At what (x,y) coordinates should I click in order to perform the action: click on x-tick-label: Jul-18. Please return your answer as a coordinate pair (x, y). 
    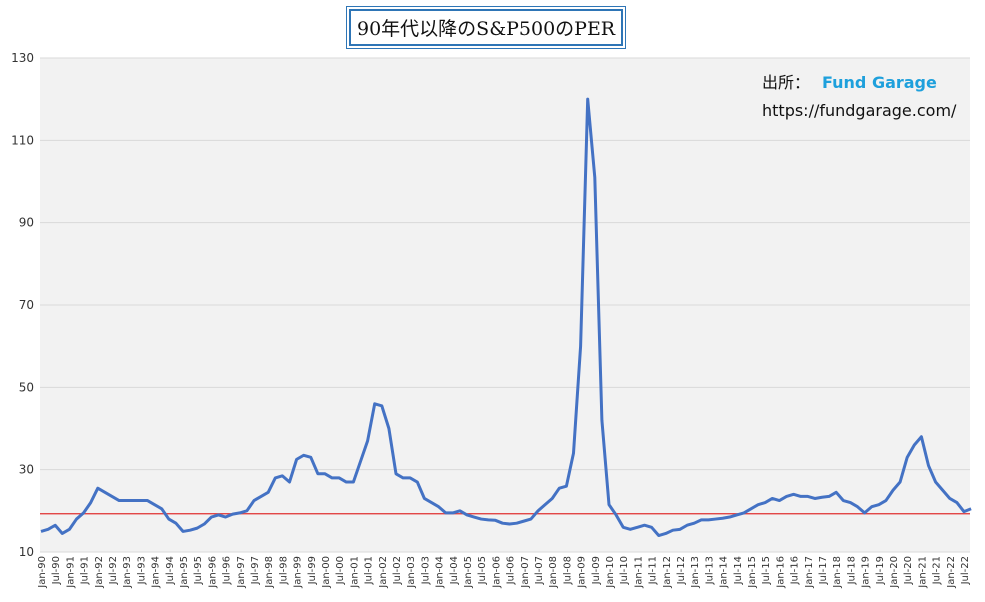
    Looking at the image, I should click on (851, 570).